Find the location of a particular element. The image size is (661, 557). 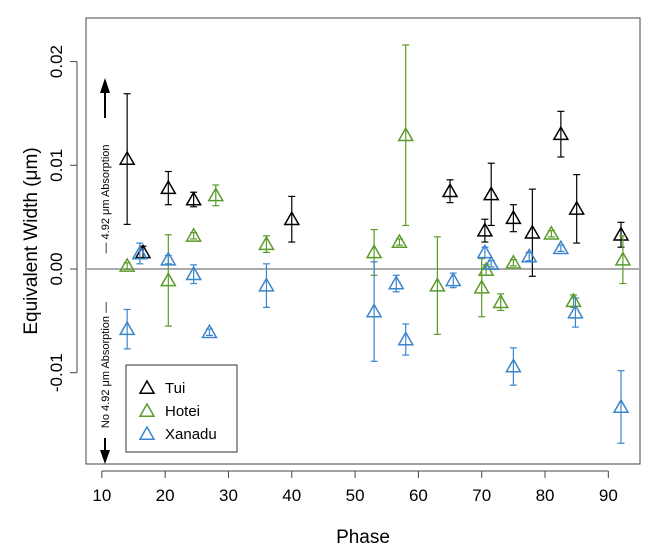

x-tick-label: 80 is located at coordinates (545, 495).